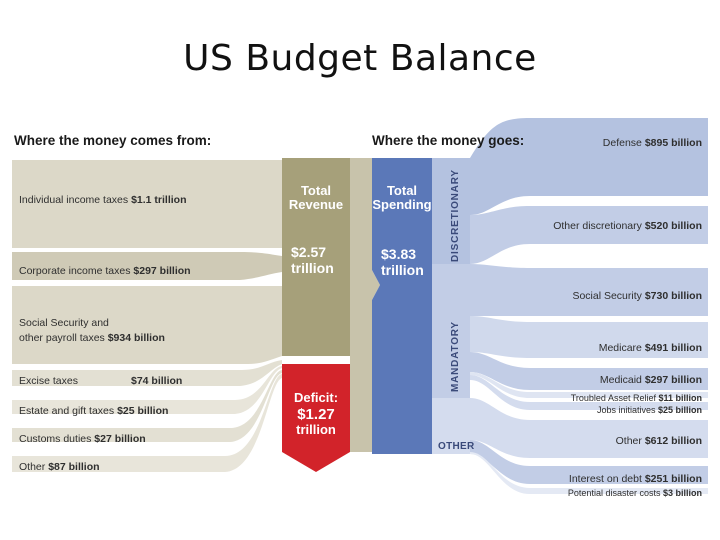 The width and height of the screenshot is (720, 540). Describe the element at coordinates (308, 252) in the screenshot. I see `revenue-value: $2.57` at that location.